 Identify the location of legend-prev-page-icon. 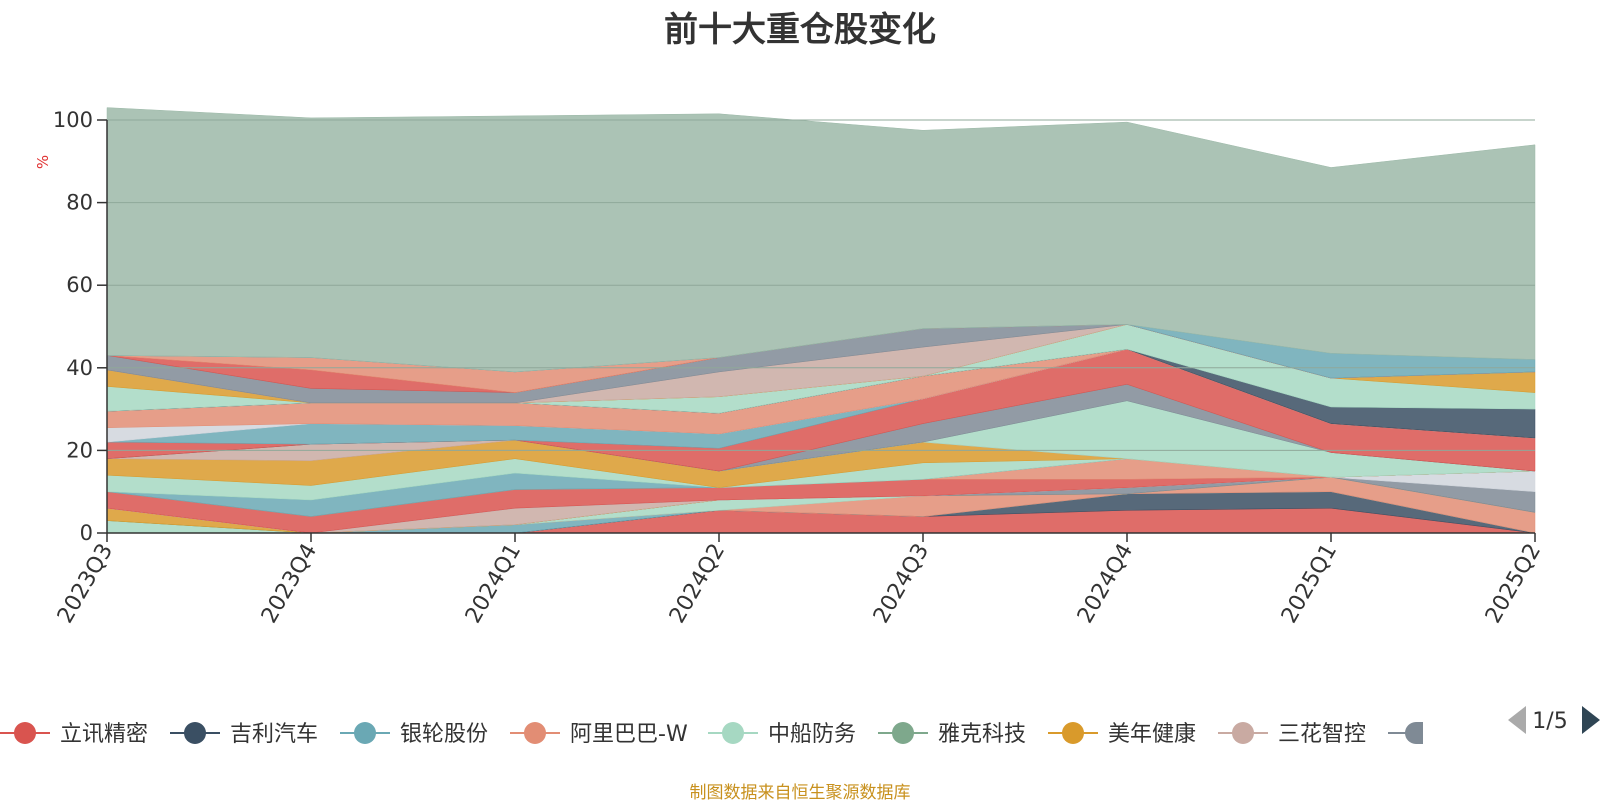
(1517, 720).